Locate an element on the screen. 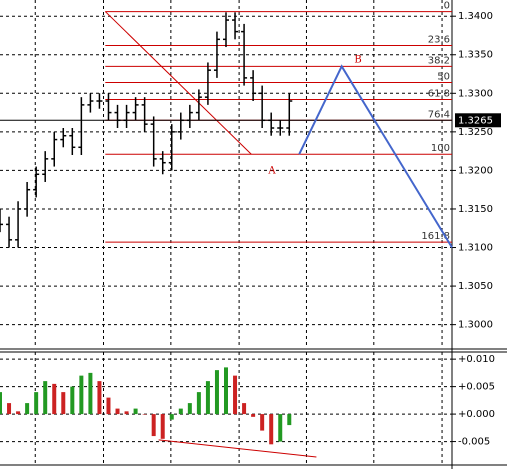 This screenshot has height=469, width=507. last-price-box is located at coordinates (478, 120).